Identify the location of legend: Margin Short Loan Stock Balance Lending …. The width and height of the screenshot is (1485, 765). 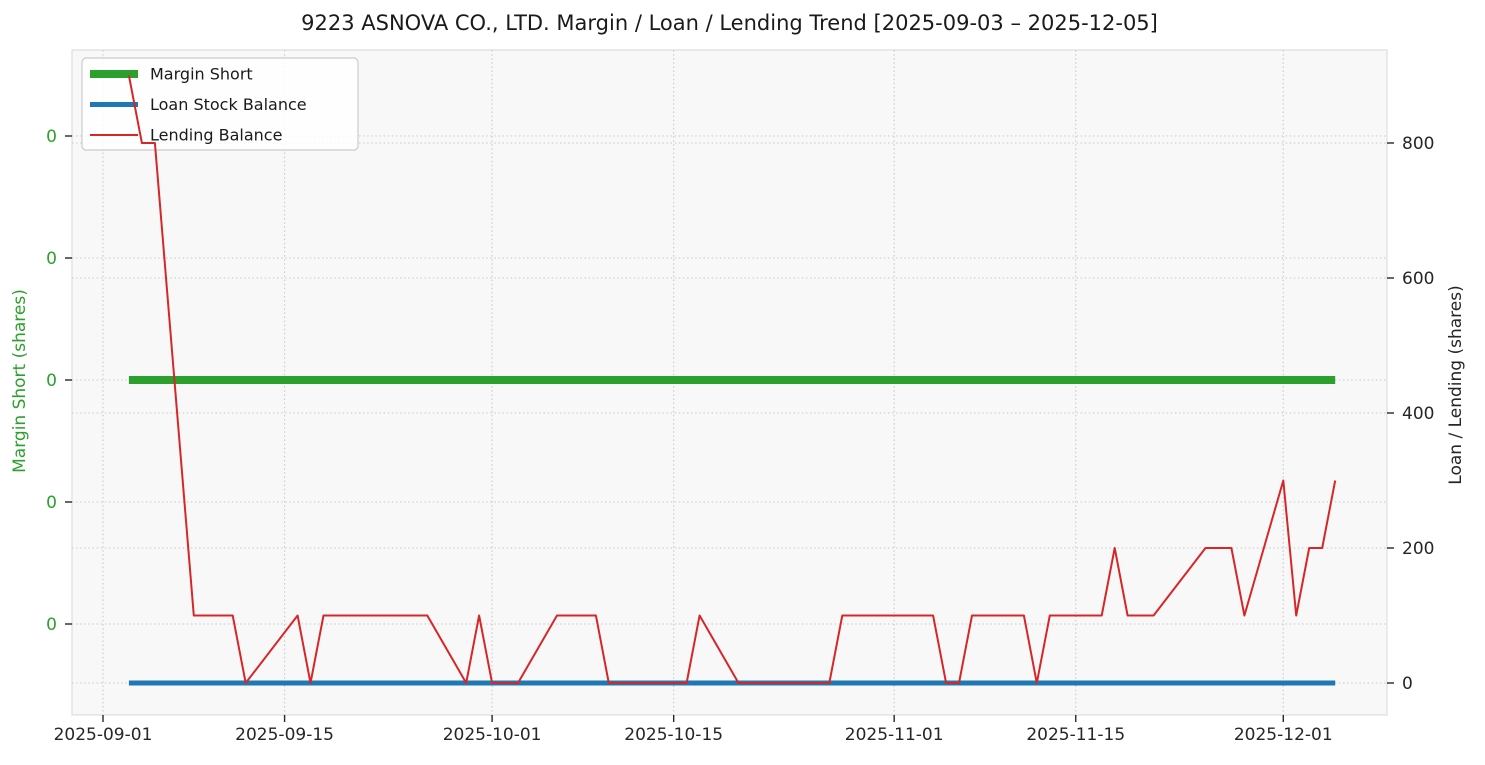
(220, 104).